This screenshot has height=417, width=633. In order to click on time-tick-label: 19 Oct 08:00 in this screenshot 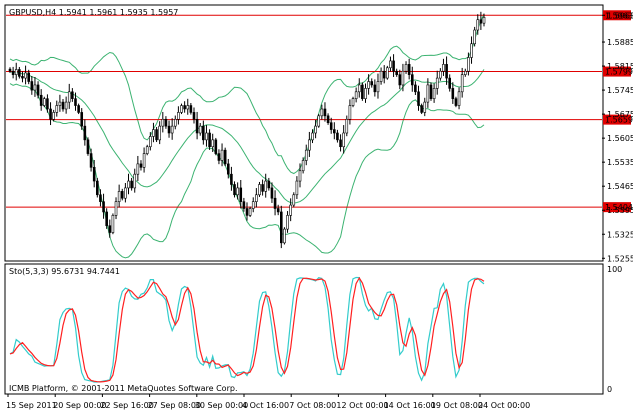, I will do `click(457, 405)`.